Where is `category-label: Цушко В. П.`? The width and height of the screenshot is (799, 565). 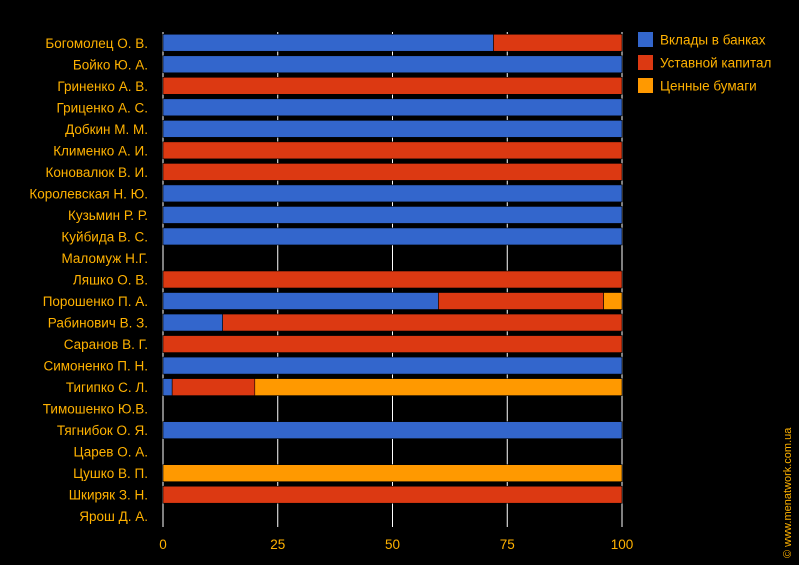
category-label: Цушко В. П. is located at coordinates (110, 473).